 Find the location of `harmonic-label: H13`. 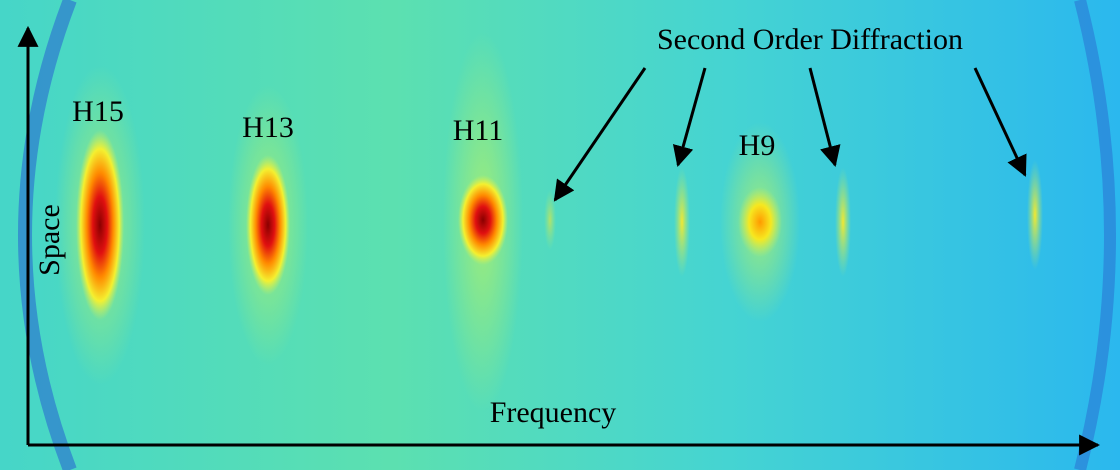

harmonic-label: H13 is located at coordinates (268, 127).